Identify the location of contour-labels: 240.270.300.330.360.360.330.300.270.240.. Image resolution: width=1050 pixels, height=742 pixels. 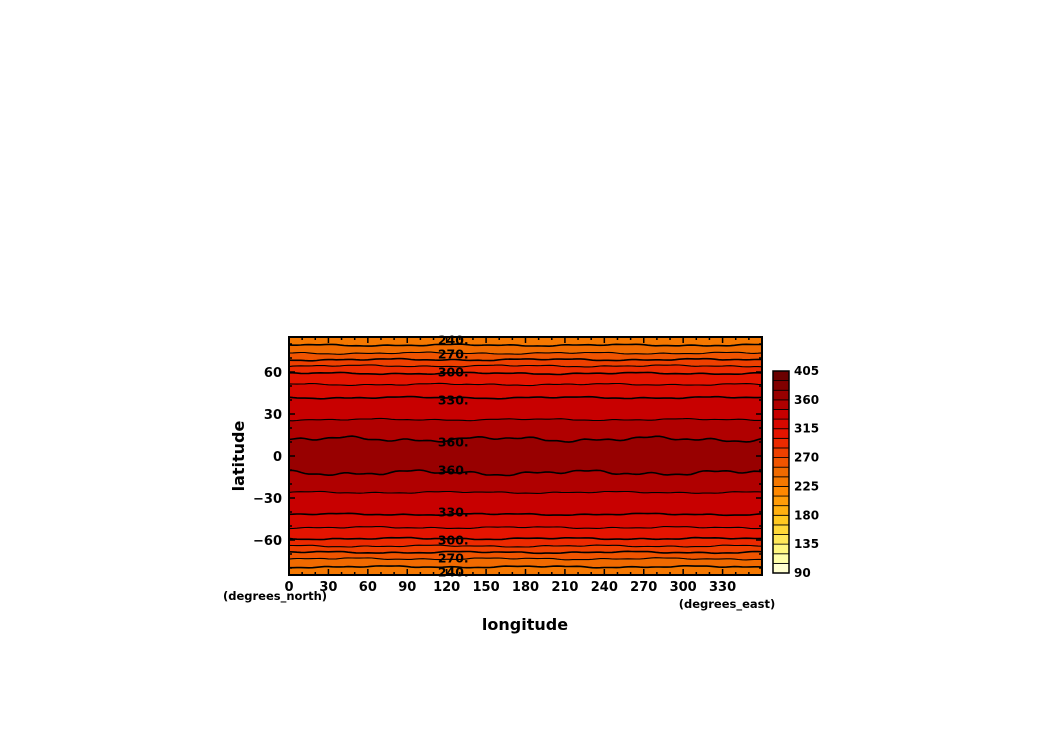
(453, 456).